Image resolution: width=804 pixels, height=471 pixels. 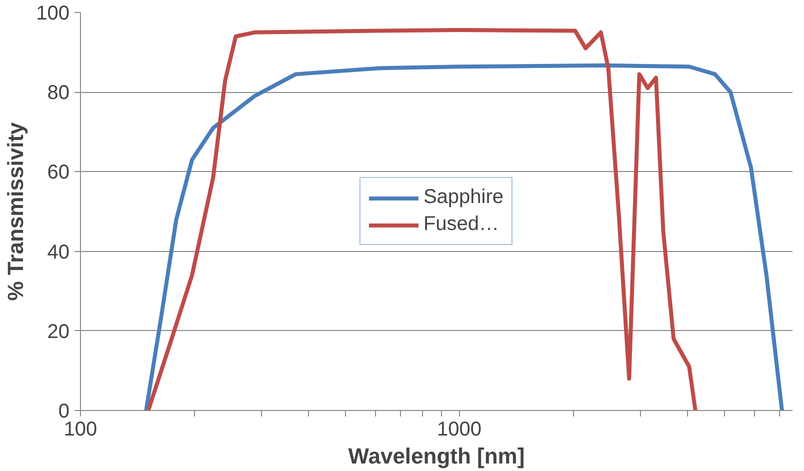 I want to click on legend-label: Sapphire, so click(x=463, y=197).